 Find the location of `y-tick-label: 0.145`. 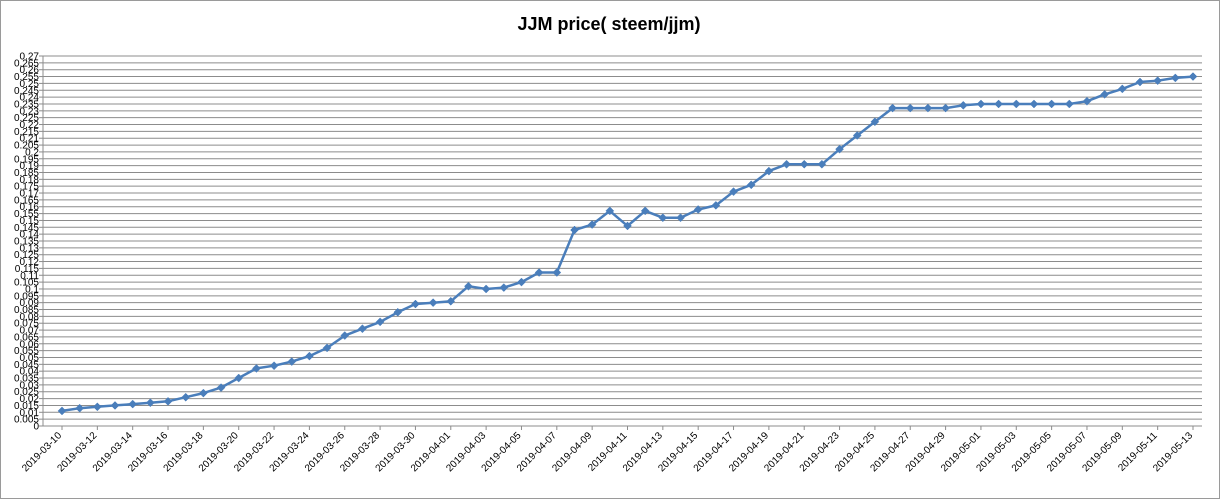

y-tick-label: 0.145 is located at coordinates (26, 228).